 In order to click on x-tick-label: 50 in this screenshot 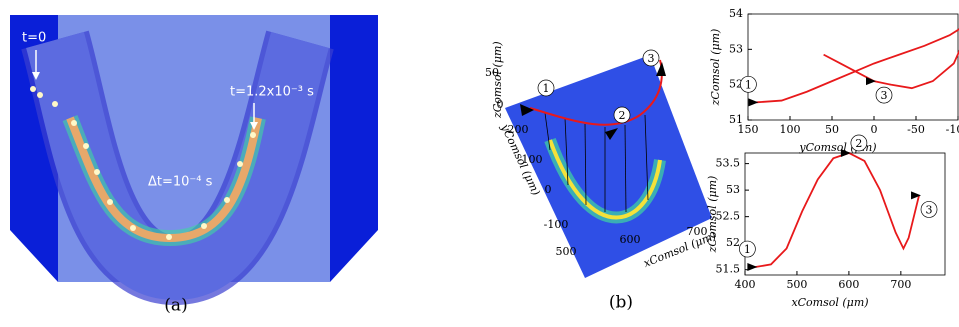, I will do `click(832, 129)`.